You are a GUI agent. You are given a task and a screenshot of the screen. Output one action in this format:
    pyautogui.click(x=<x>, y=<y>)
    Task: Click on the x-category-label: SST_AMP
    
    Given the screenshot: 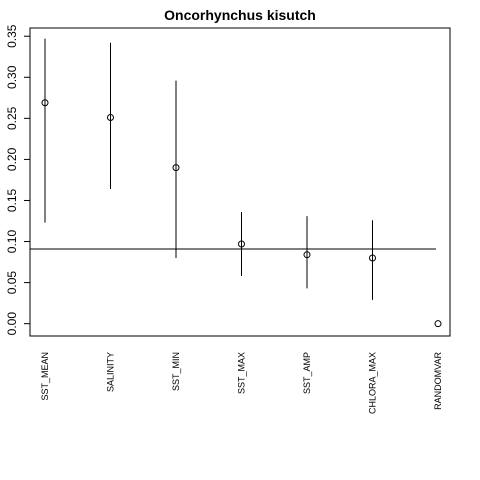 What is the action you would take?
    pyautogui.click(x=307, y=373)
    